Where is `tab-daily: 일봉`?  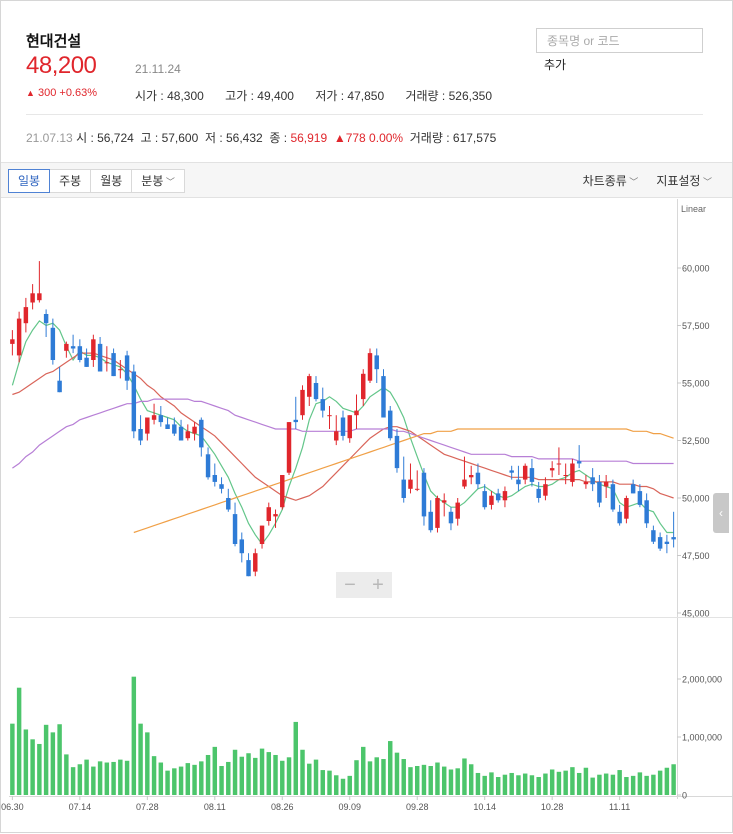
tab-daily: 일봉 is located at coordinates (29, 181).